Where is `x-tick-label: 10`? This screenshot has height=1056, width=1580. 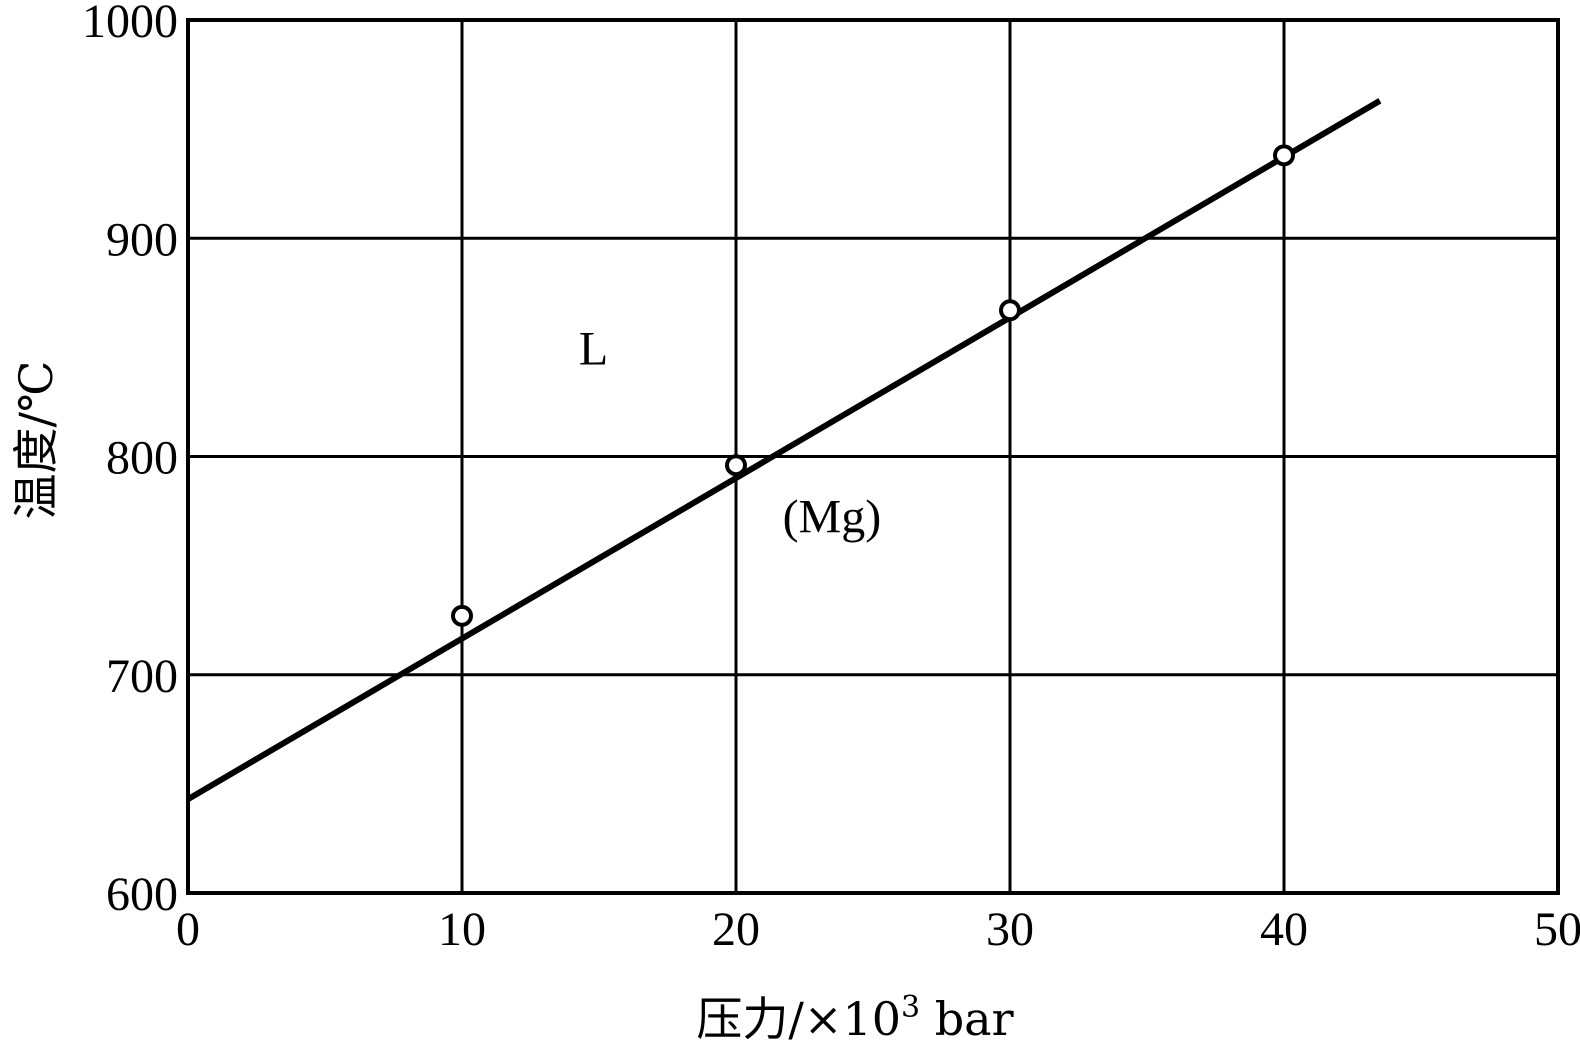 x-tick-label: 10 is located at coordinates (462, 929).